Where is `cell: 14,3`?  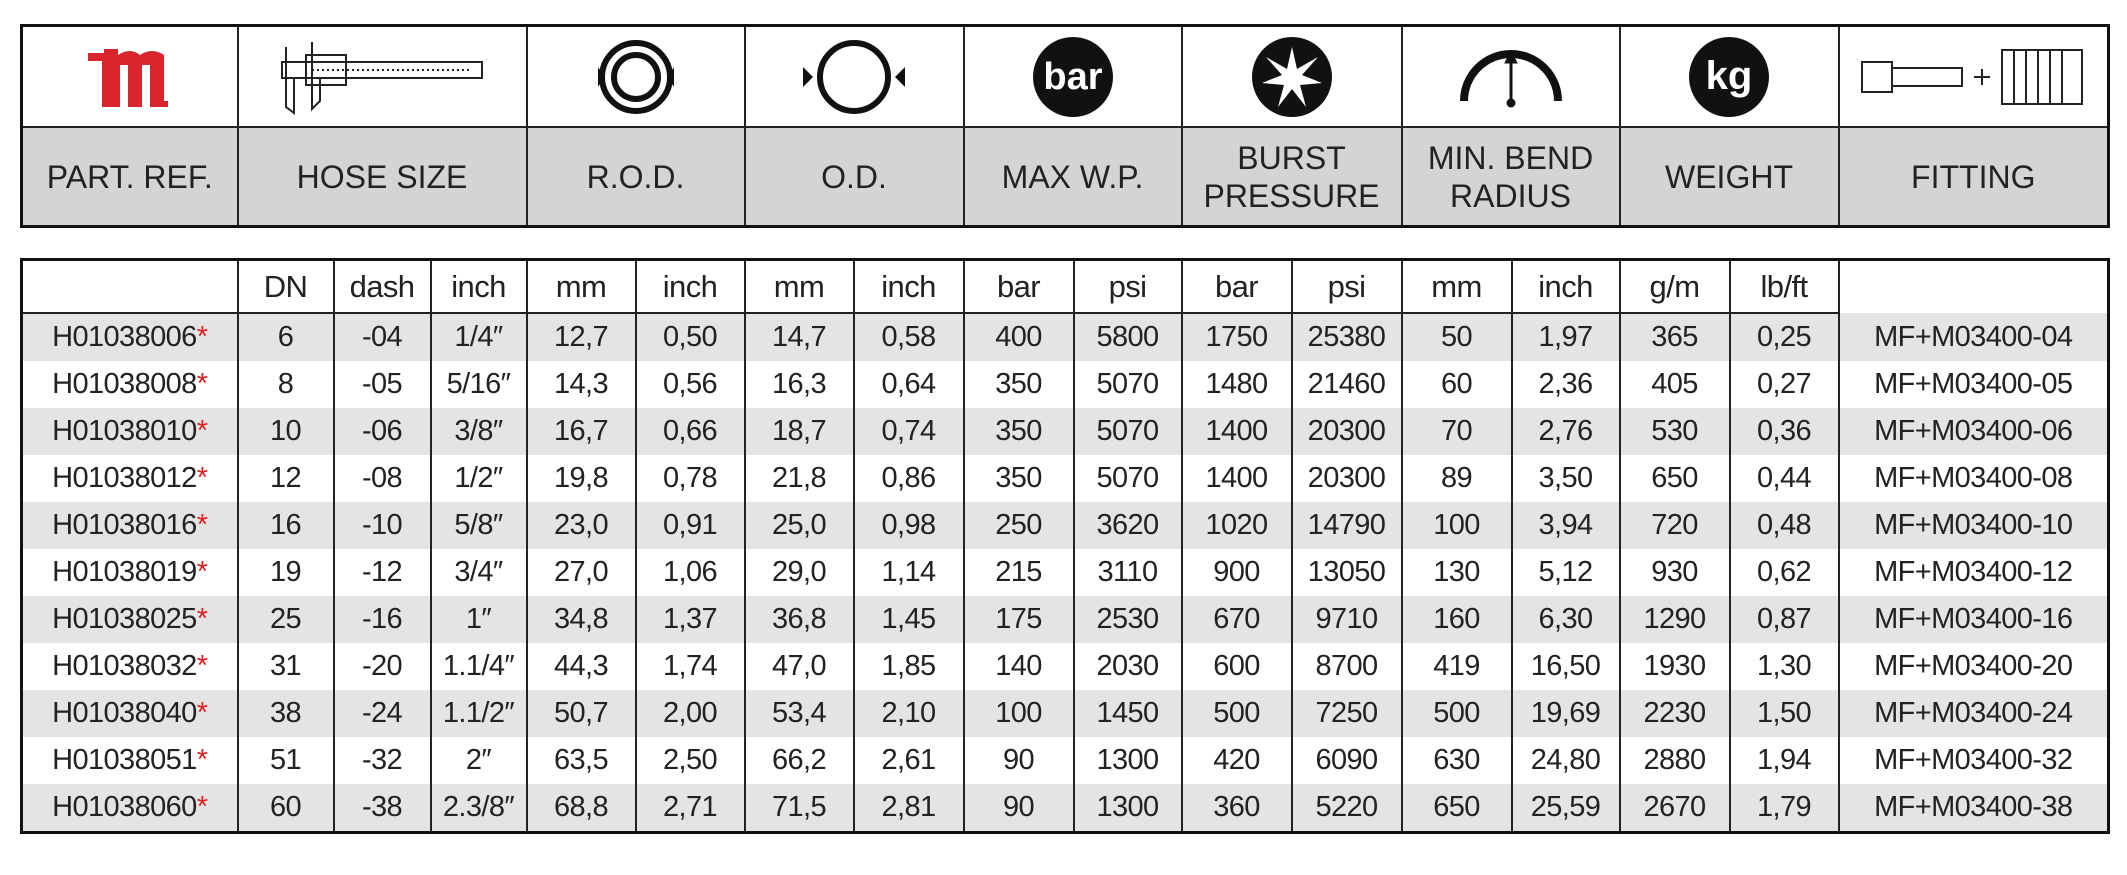
cell: 14,3 is located at coordinates (581, 384).